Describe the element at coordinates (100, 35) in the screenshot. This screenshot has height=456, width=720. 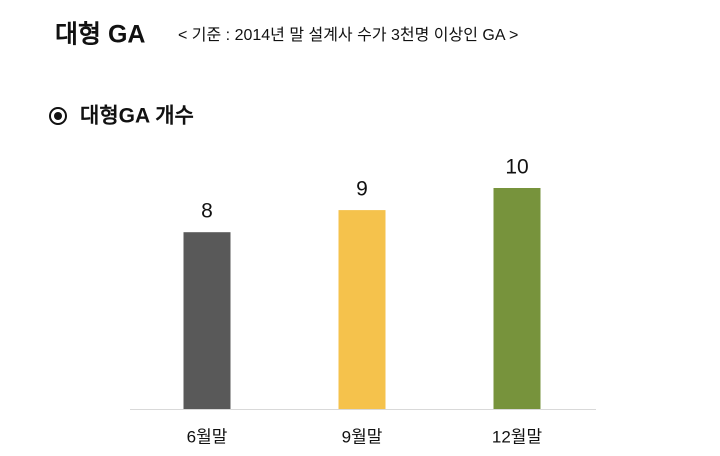
I see `chart-title: 대형 GA` at that location.